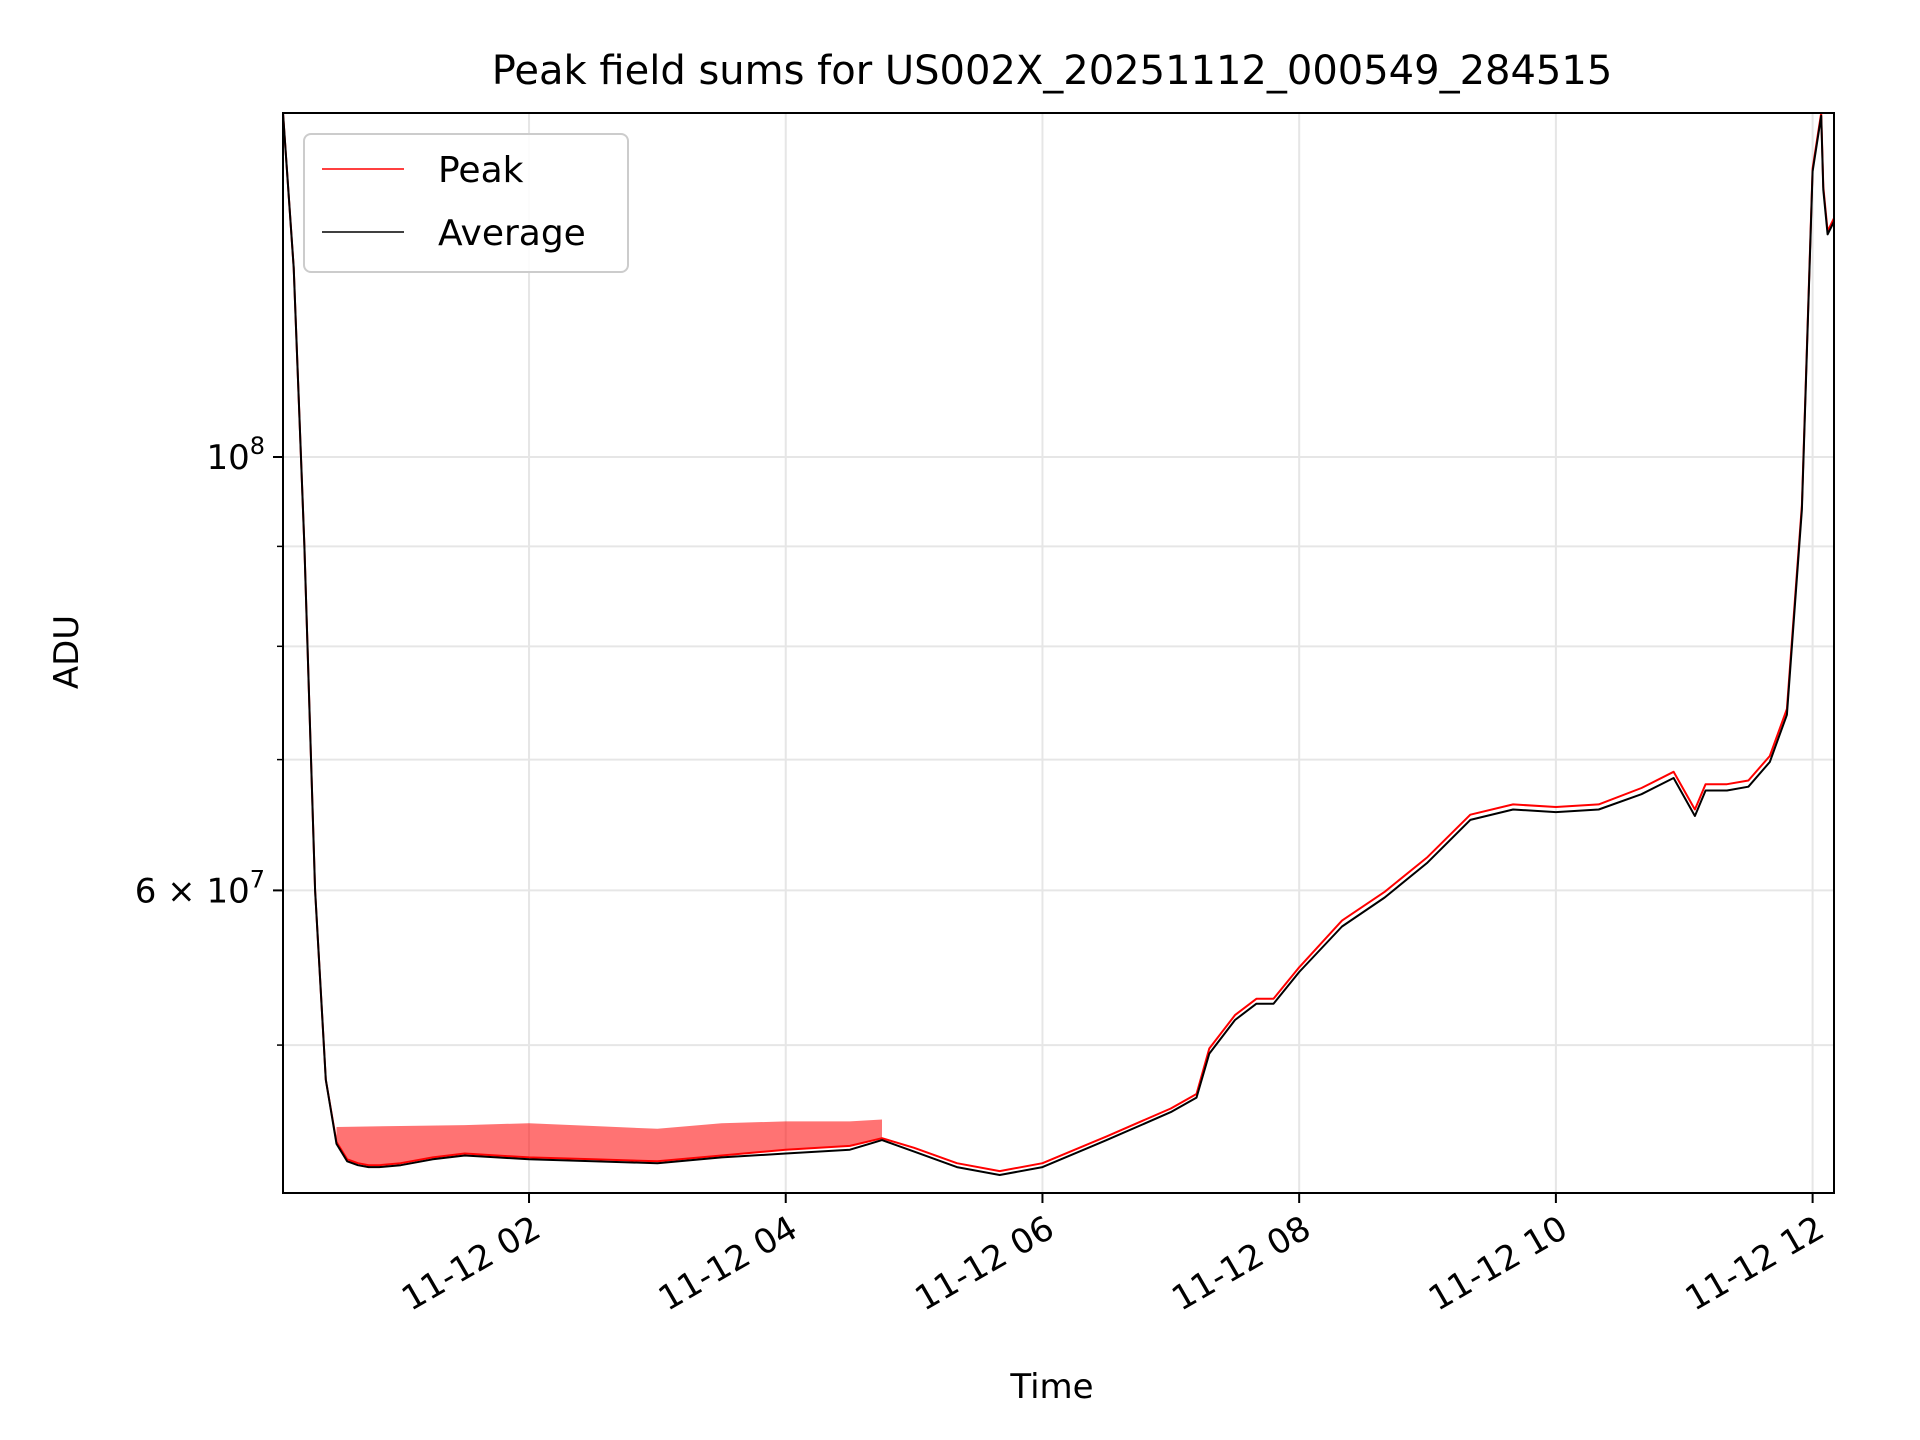 Image resolution: width=1920 pixels, height=1440 pixels. I want to click on x-tick-label: 11-12 04, so click(728, 1263).